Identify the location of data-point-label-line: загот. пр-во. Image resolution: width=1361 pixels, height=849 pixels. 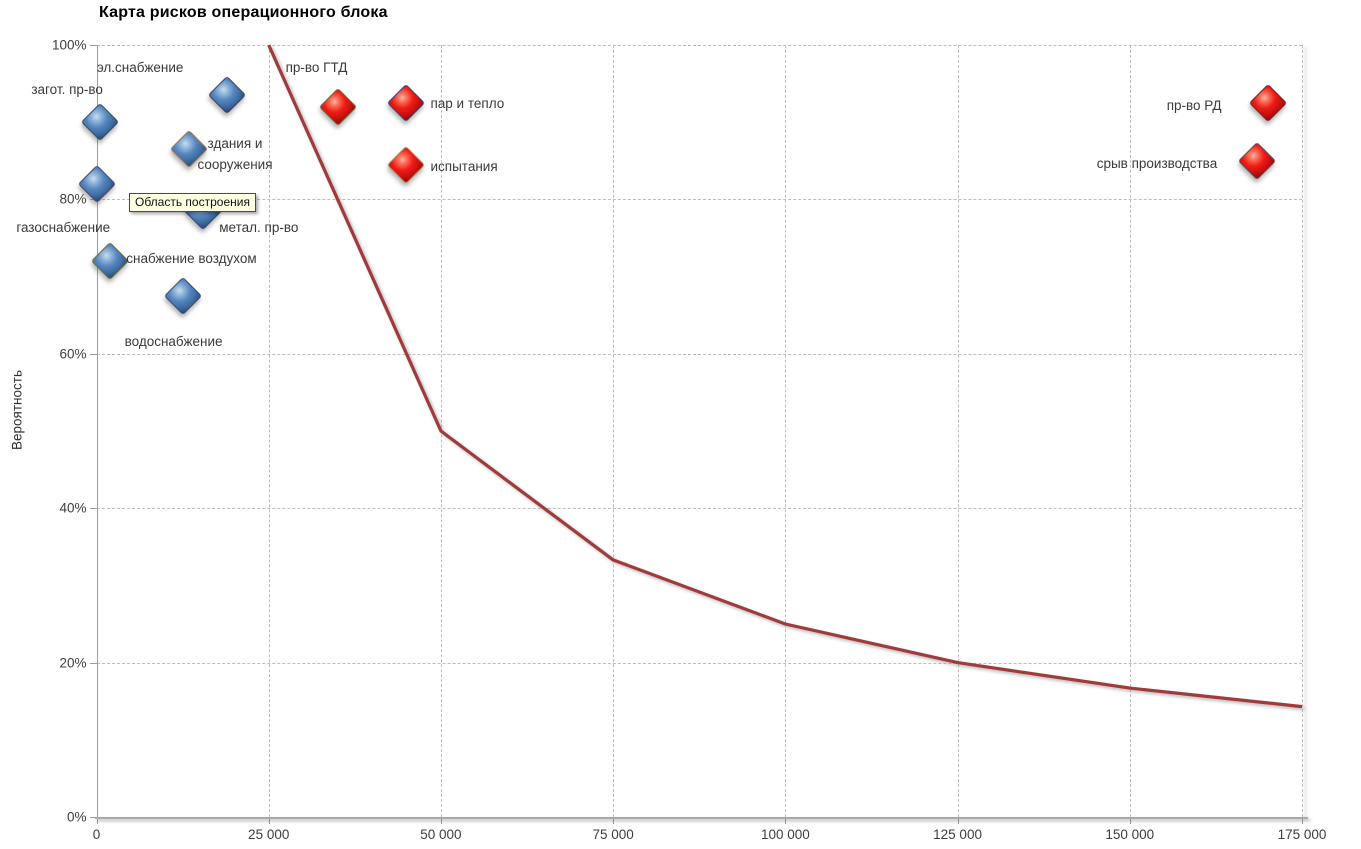
(67, 90).